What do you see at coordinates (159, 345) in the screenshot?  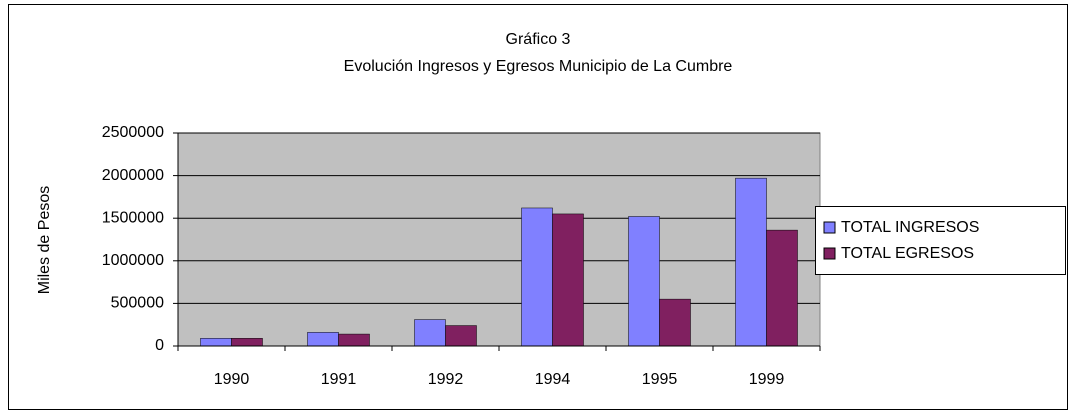 I see `y-tick-label: 0` at bounding box center [159, 345].